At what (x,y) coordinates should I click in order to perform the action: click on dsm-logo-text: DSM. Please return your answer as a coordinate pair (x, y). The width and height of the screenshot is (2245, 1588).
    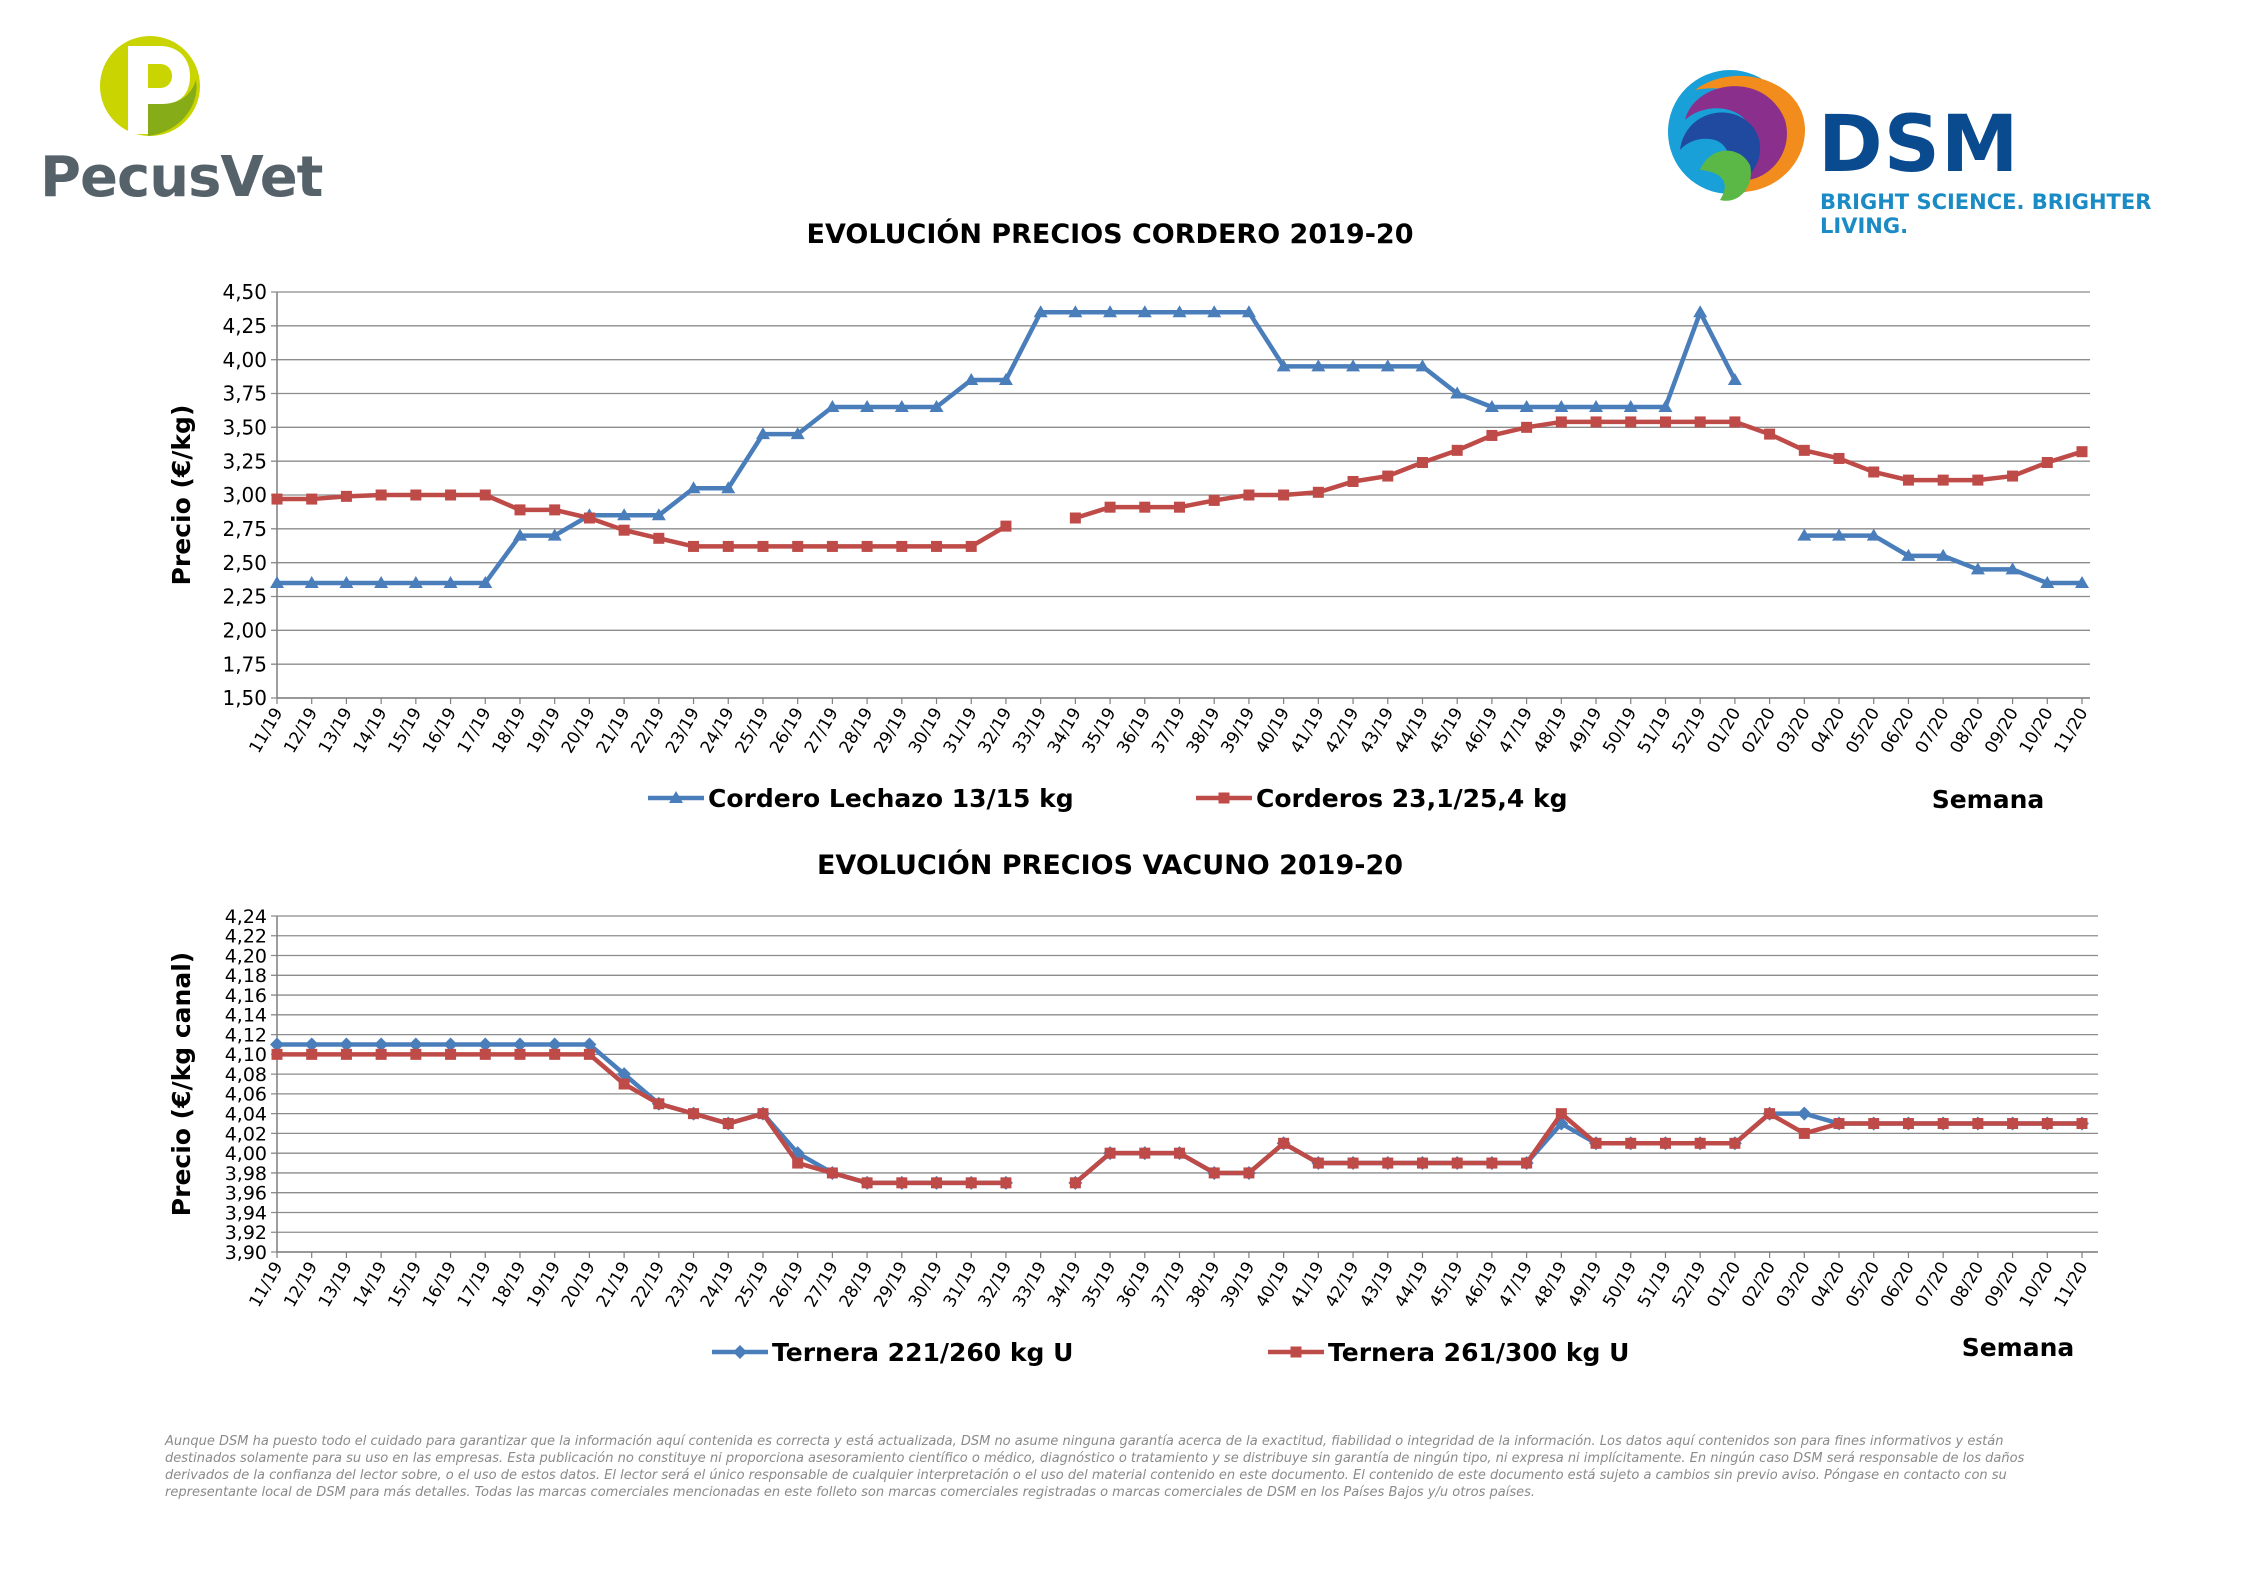
    Looking at the image, I should click on (1919, 145).